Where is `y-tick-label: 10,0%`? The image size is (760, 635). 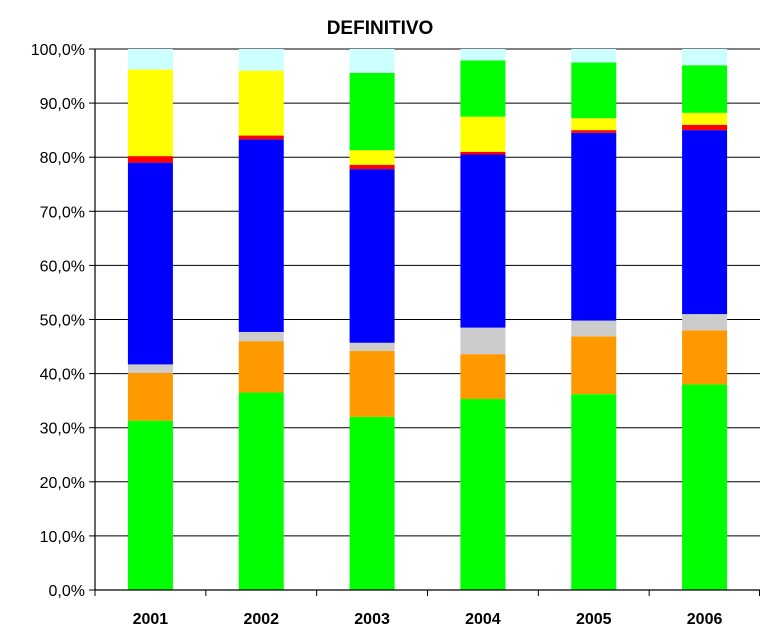 y-tick-label: 10,0% is located at coordinates (62, 537).